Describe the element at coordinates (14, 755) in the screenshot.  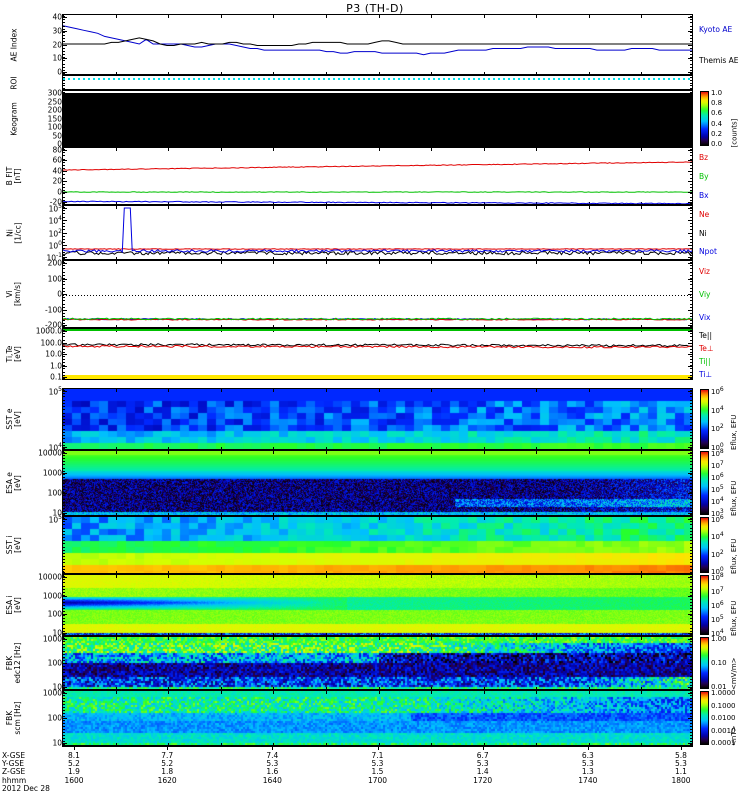
I see `xaxis-row-label-XGSE: X-GSE` at that location.